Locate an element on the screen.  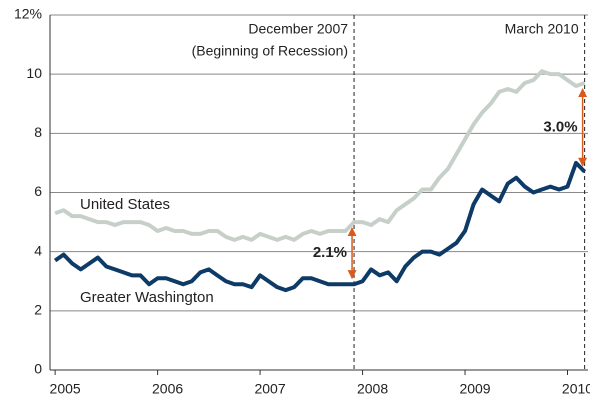
y-tick-label: 12% is located at coordinates (28, 14).